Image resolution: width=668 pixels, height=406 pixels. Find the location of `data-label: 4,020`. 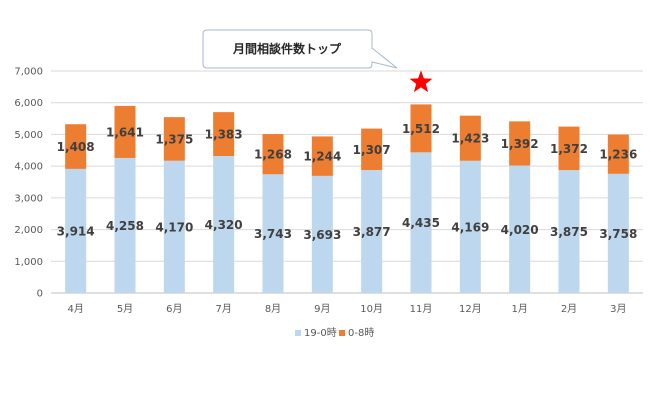

data-label: 4,020 is located at coordinates (520, 230).